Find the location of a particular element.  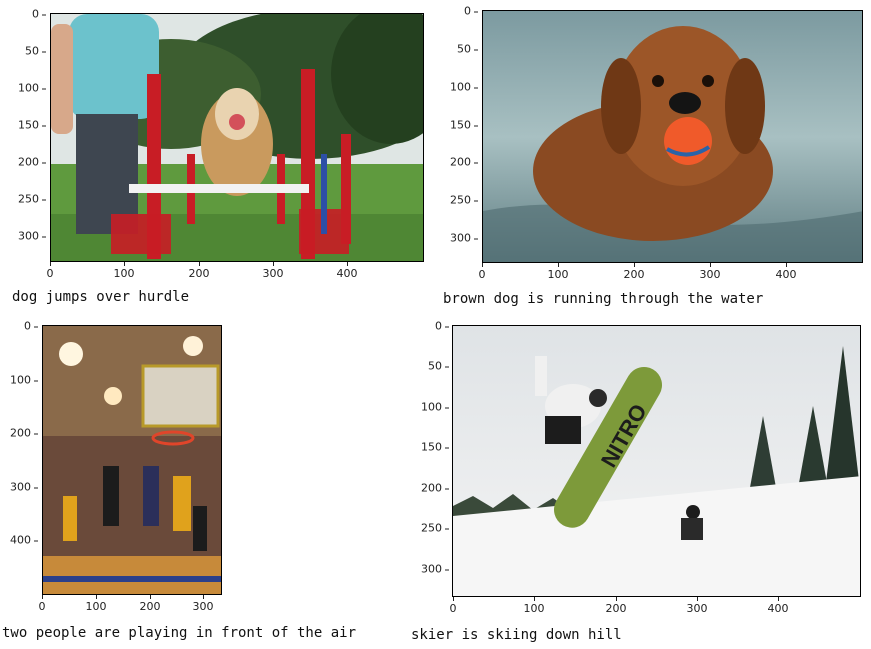

y-tick: 400 is located at coordinates (19, 540).